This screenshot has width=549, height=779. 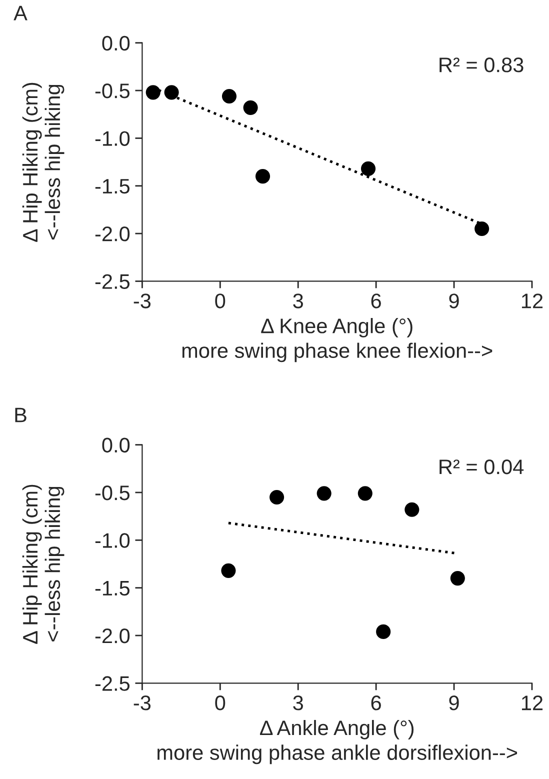 What do you see at coordinates (482, 65) in the screenshot?
I see `annotation: R² = 0.83` at bounding box center [482, 65].